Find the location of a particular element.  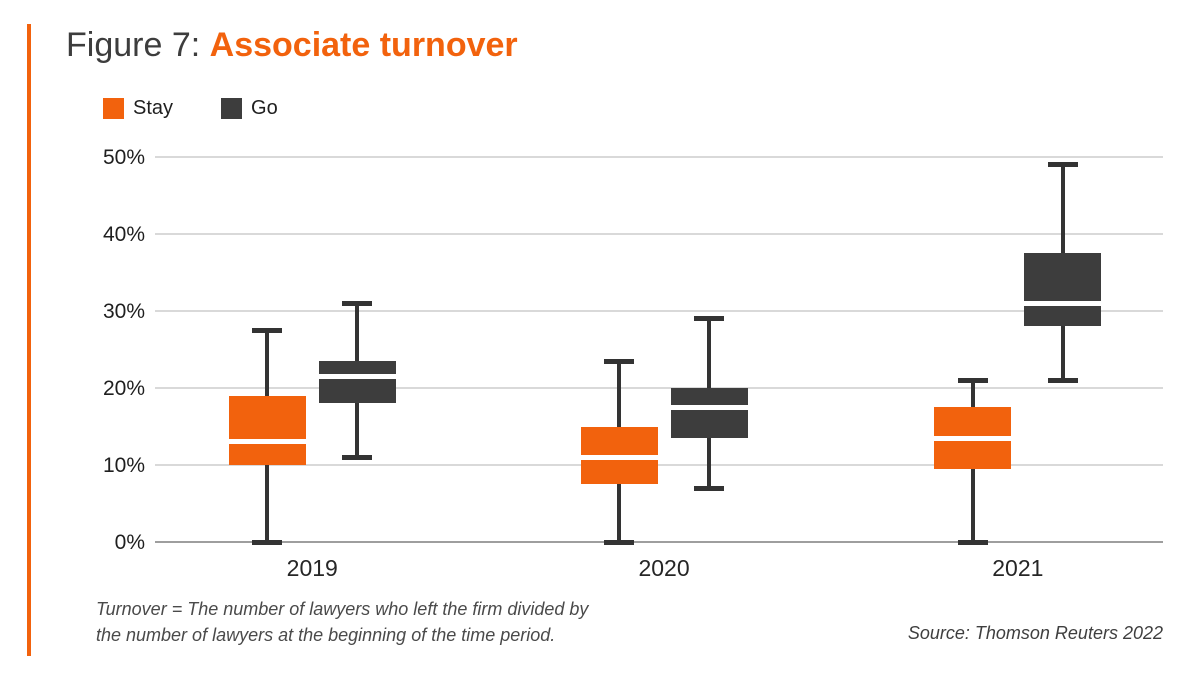

whisker-cap-top-stay-2019 is located at coordinates (267, 330).